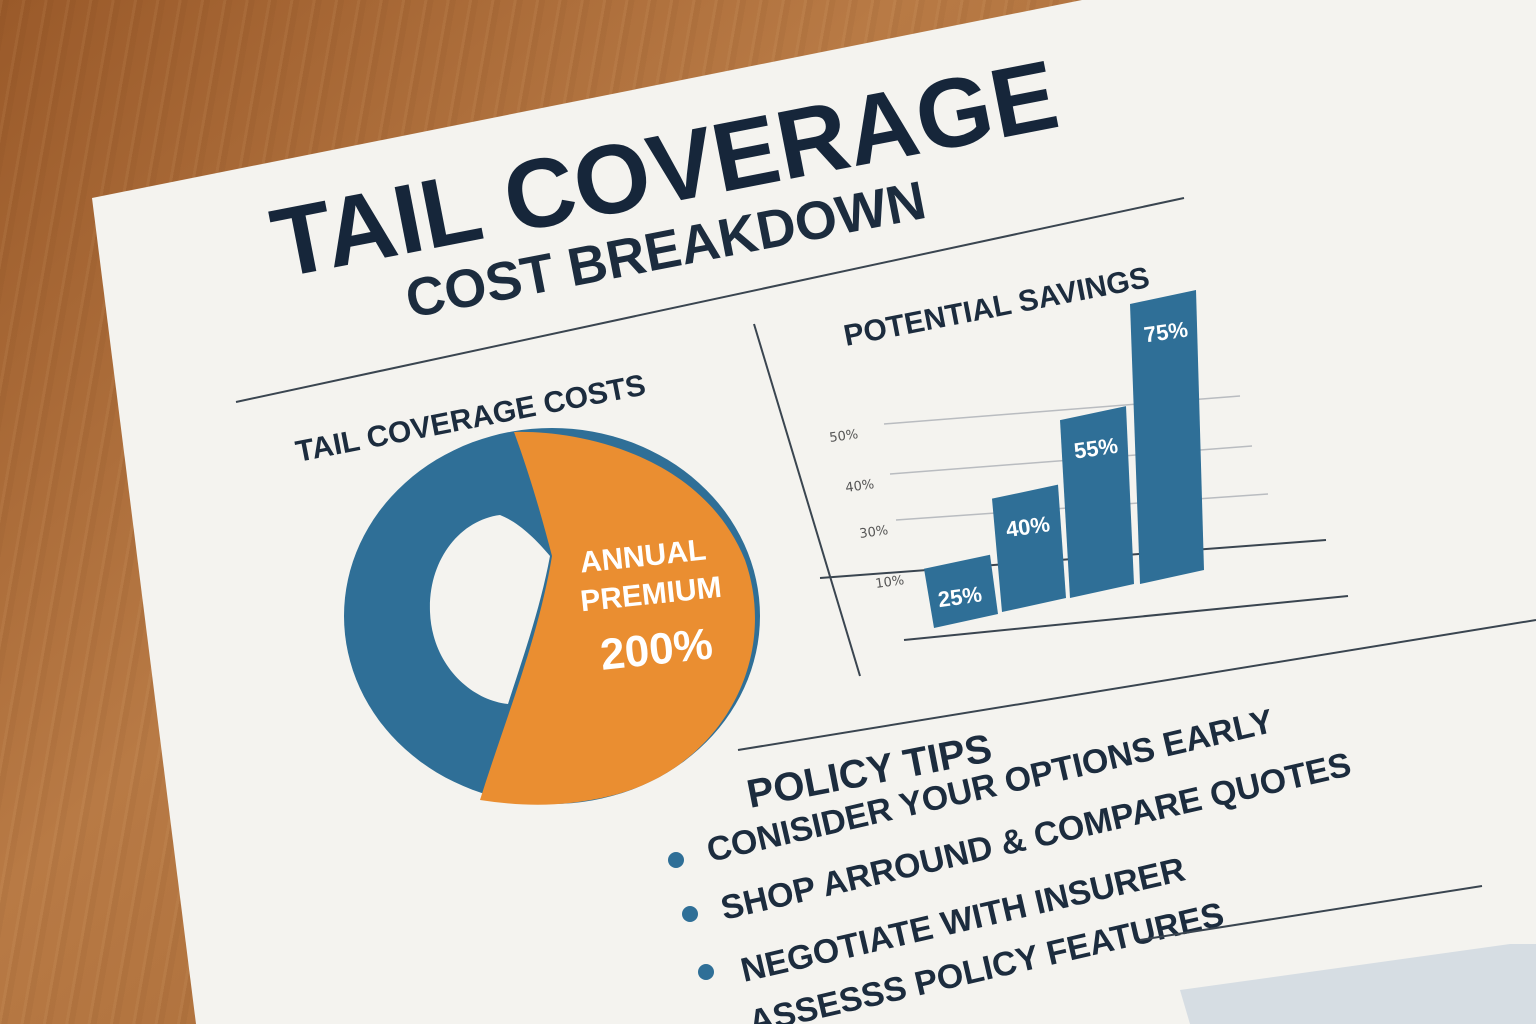  I want to click on y-tick-label: 30%, so click(873, 532).